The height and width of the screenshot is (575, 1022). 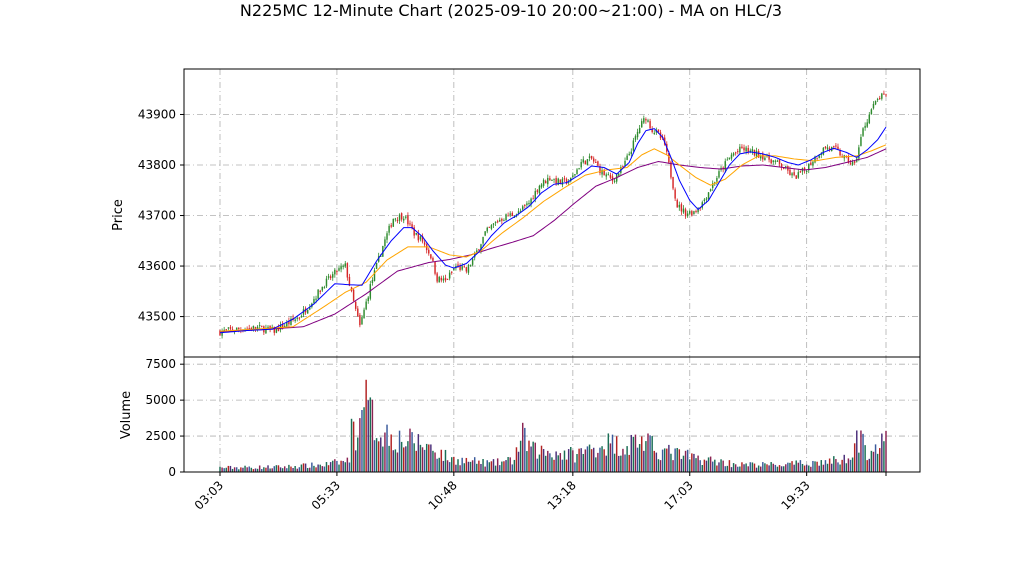 What do you see at coordinates (553, 425) in the screenshot?
I see `volume-bars` at bounding box center [553, 425].